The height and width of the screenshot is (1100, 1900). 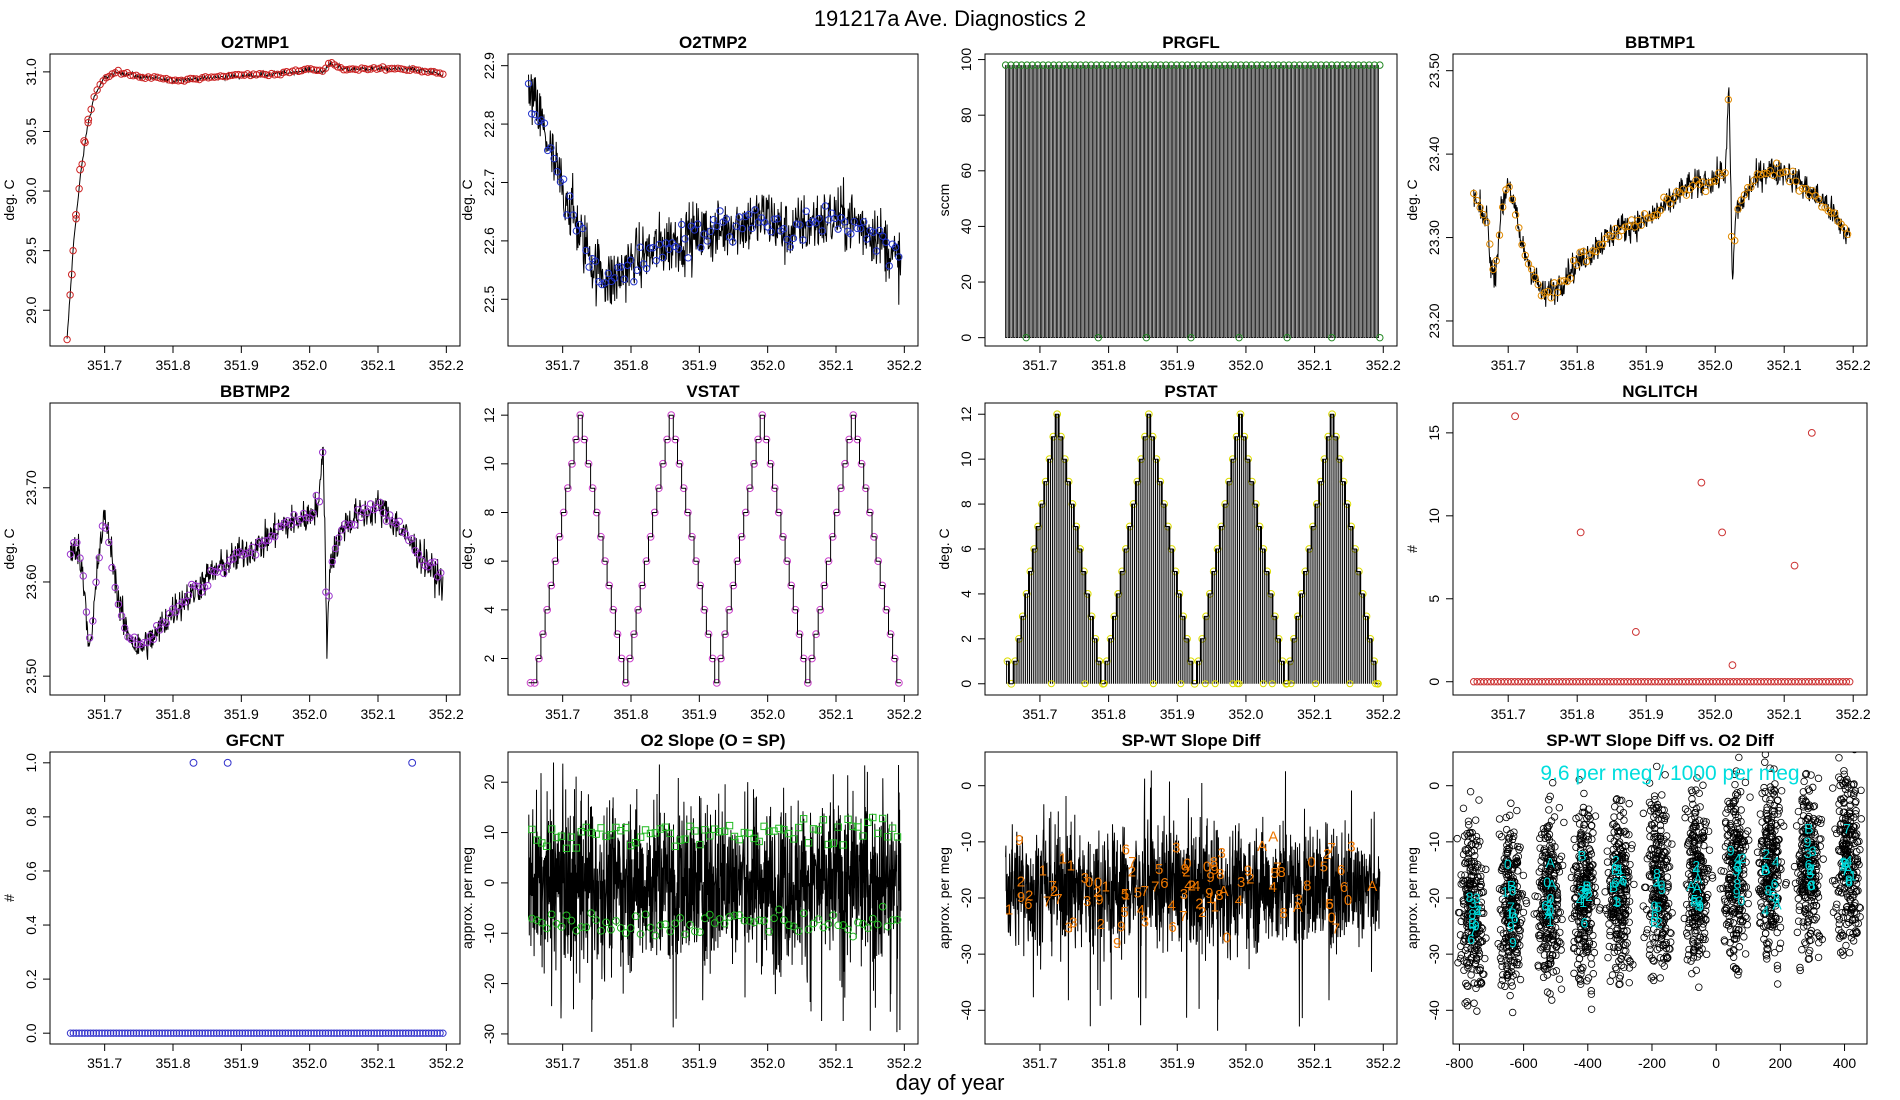 I want to click on data-label: 2, so click(x=1586, y=893).